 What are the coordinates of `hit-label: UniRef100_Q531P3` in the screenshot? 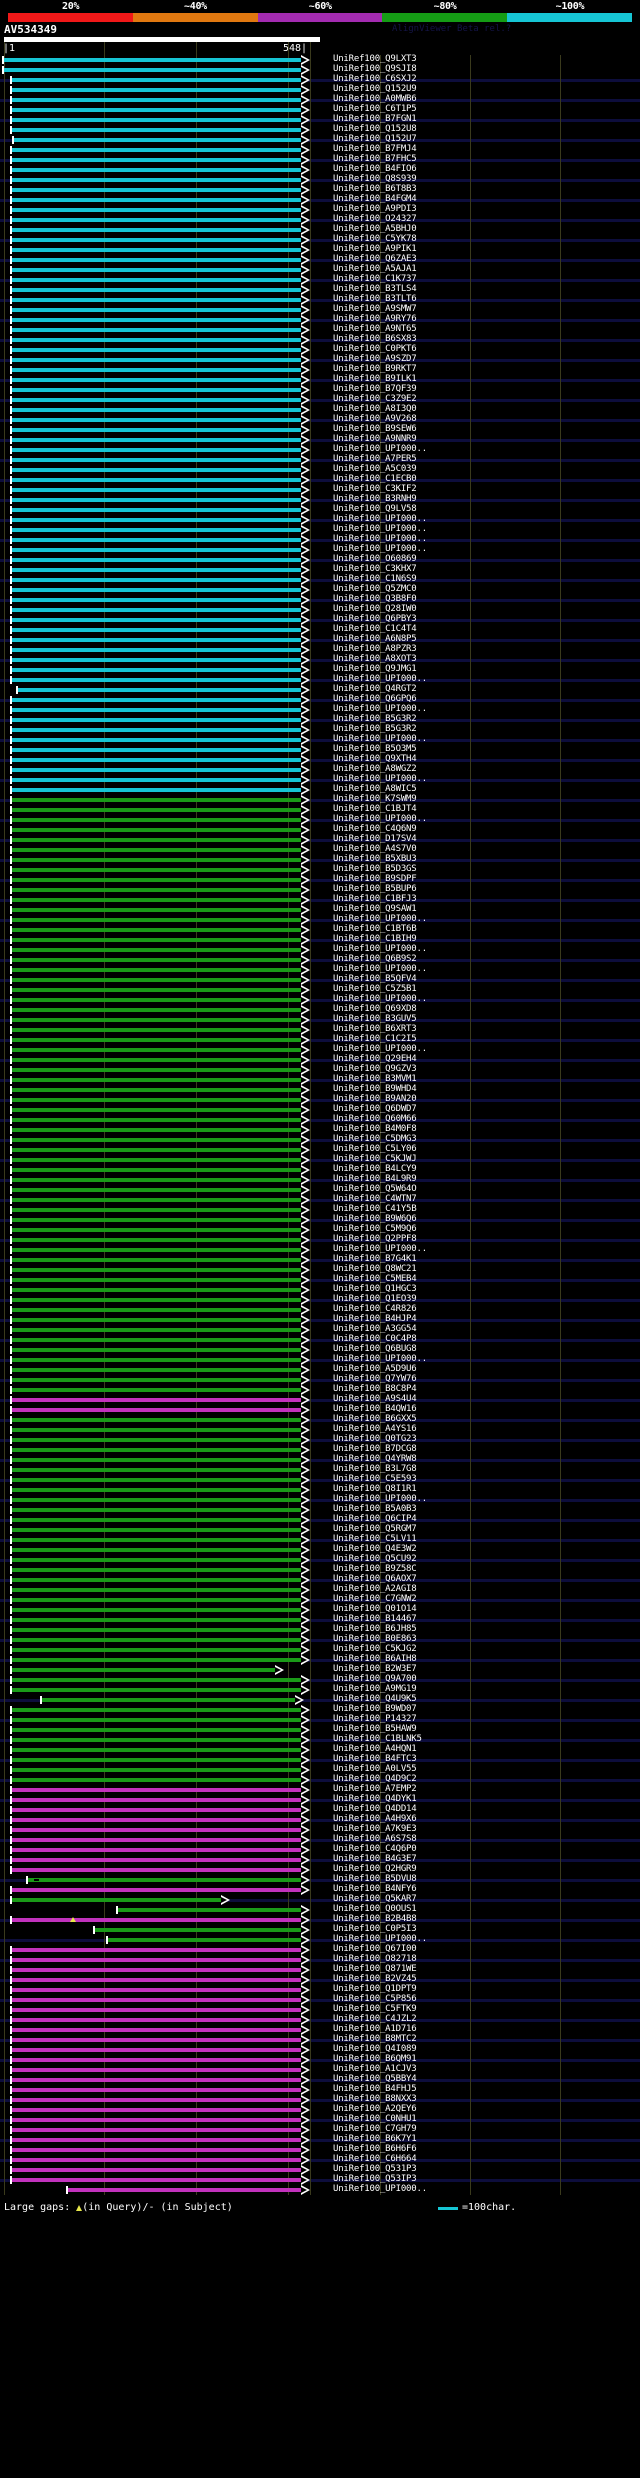 It's located at (375, 2169).